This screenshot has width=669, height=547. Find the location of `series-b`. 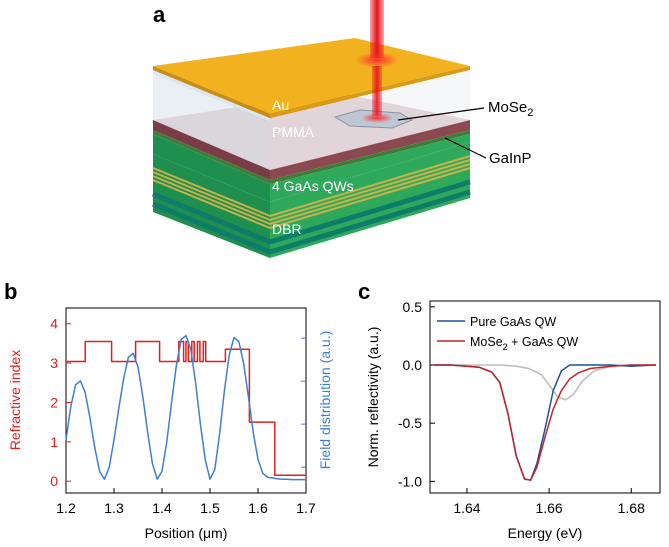

series-b is located at coordinates (185, 407).